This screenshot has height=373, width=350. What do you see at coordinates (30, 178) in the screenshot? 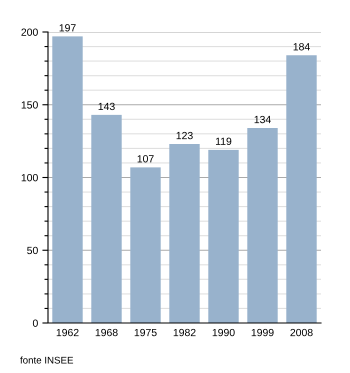
I see `y-tick-label: 100` at bounding box center [30, 178].